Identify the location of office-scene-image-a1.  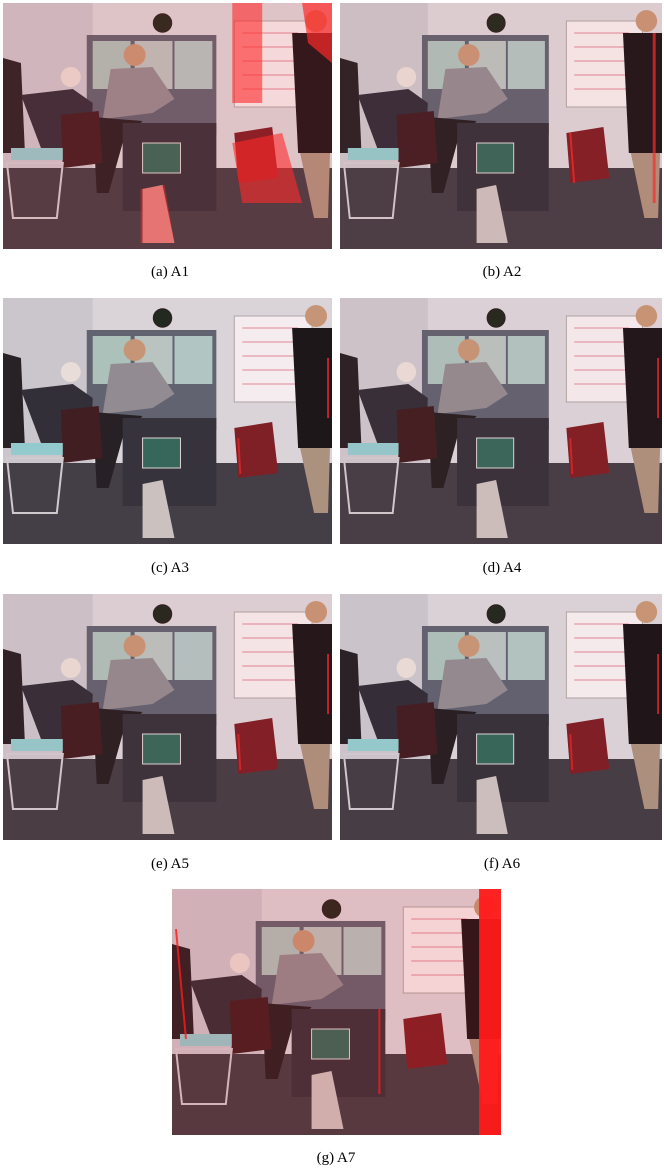
(167, 126).